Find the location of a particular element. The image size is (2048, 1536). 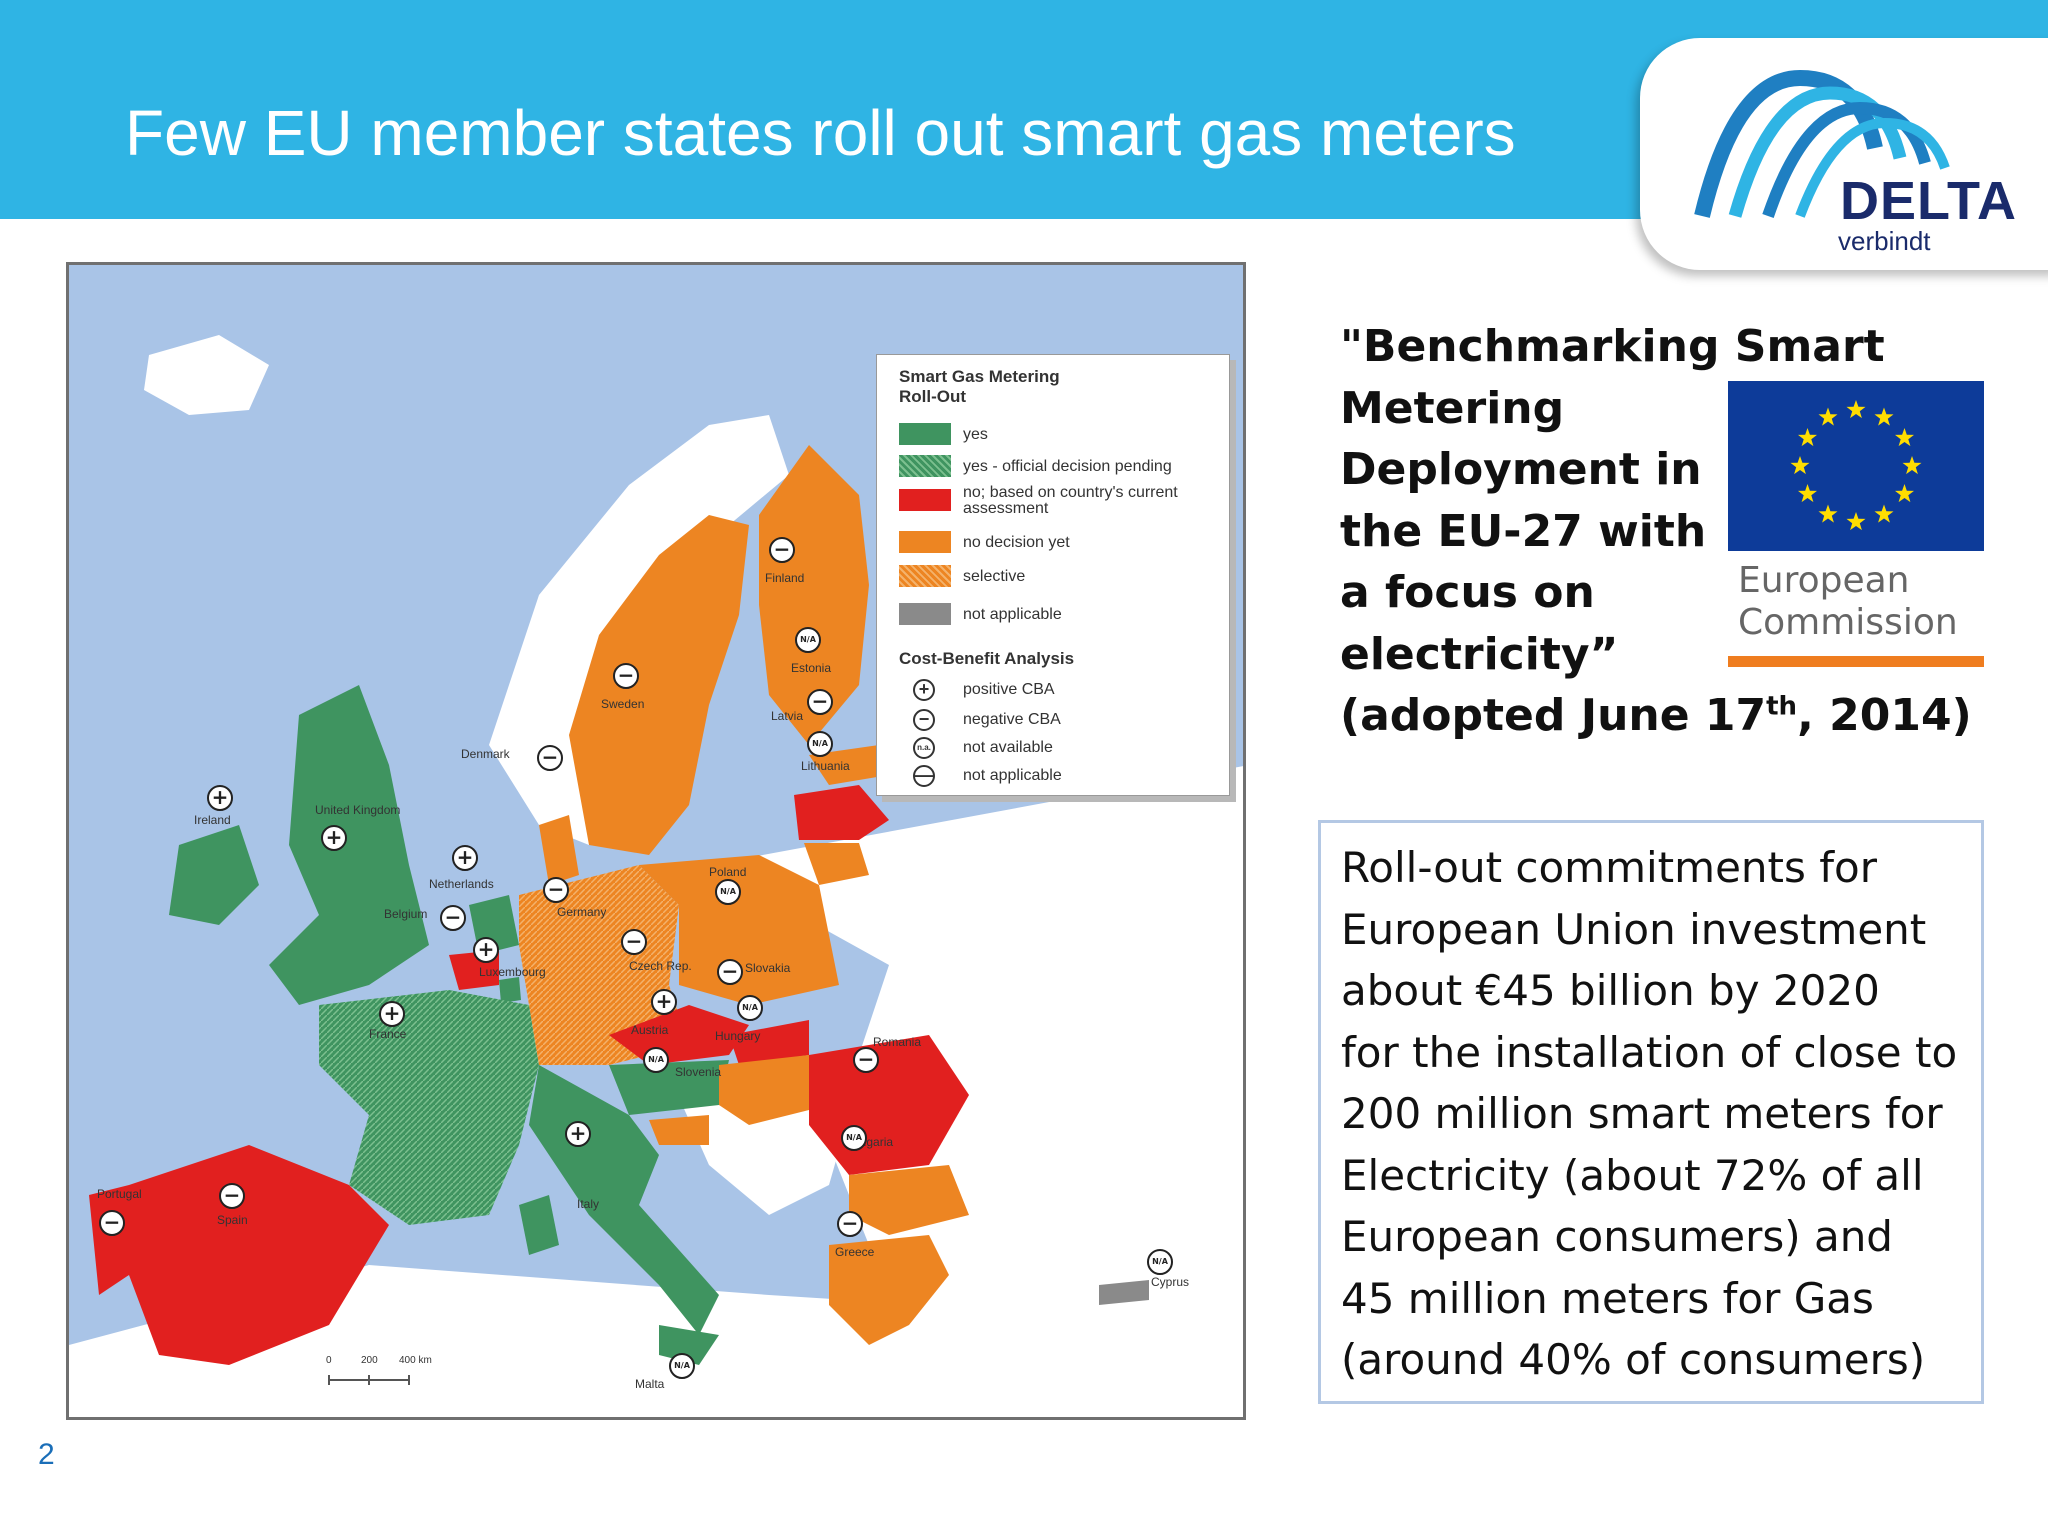

legend-cba-not-applicable: not applicable is located at coordinates (1012, 775).